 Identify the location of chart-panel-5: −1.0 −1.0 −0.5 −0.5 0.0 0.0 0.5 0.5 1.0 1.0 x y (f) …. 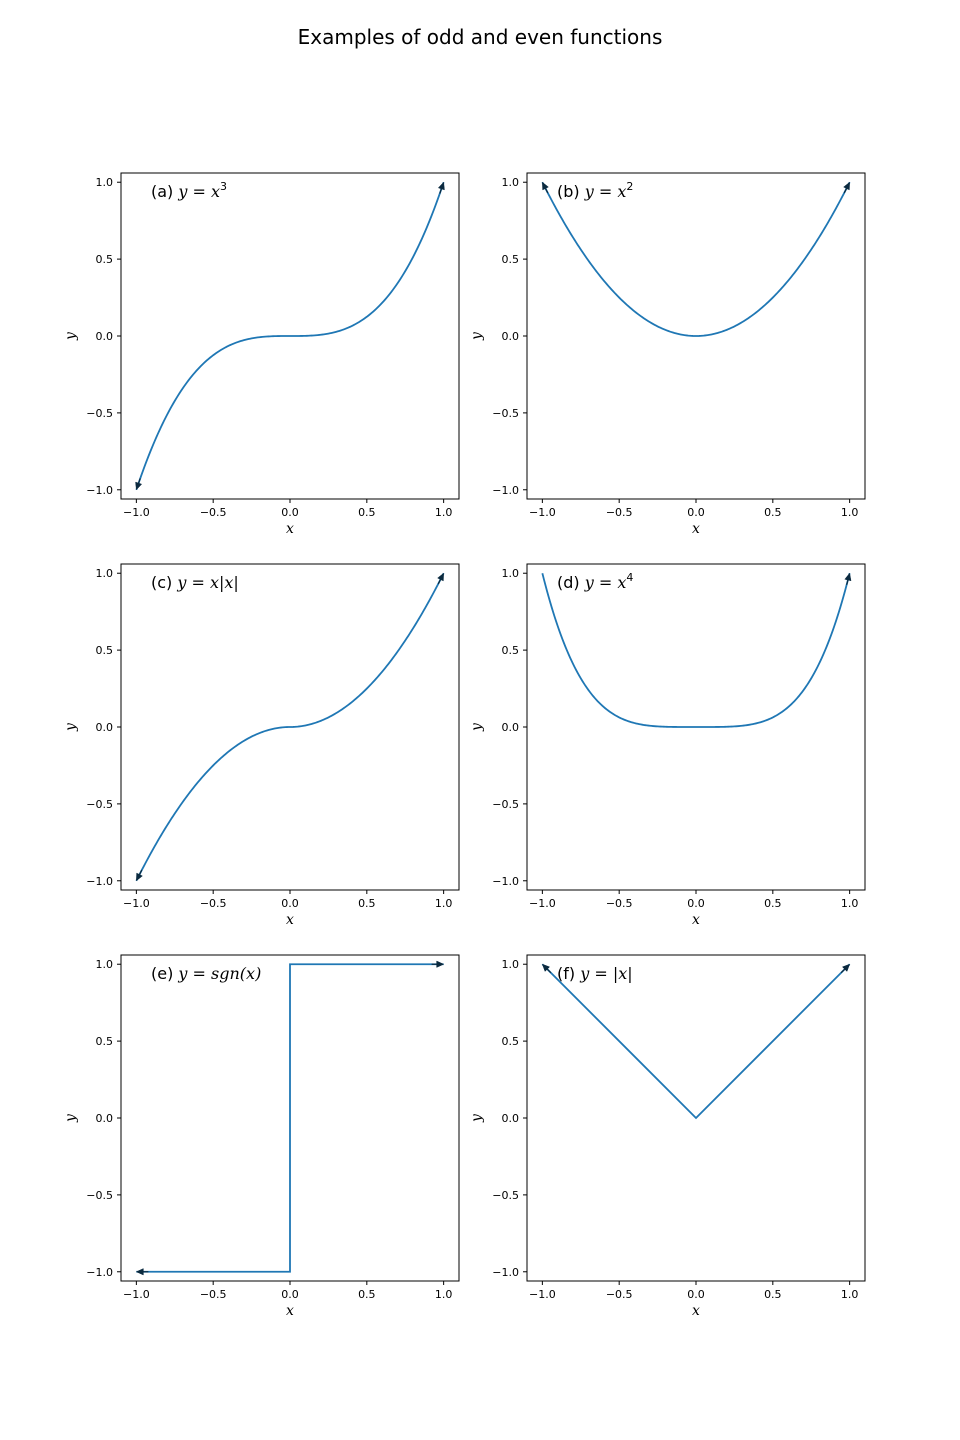
(667, 1136).